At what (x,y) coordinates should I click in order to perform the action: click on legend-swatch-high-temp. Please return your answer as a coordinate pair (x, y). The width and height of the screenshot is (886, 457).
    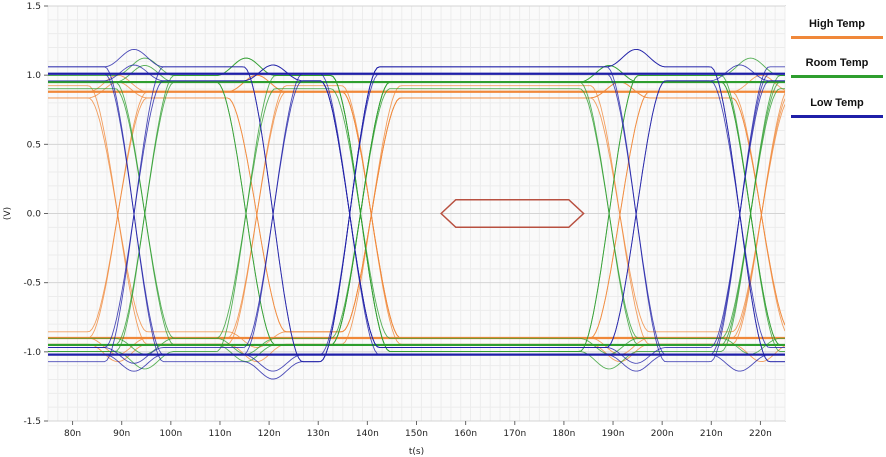
    Looking at the image, I should click on (837, 37).